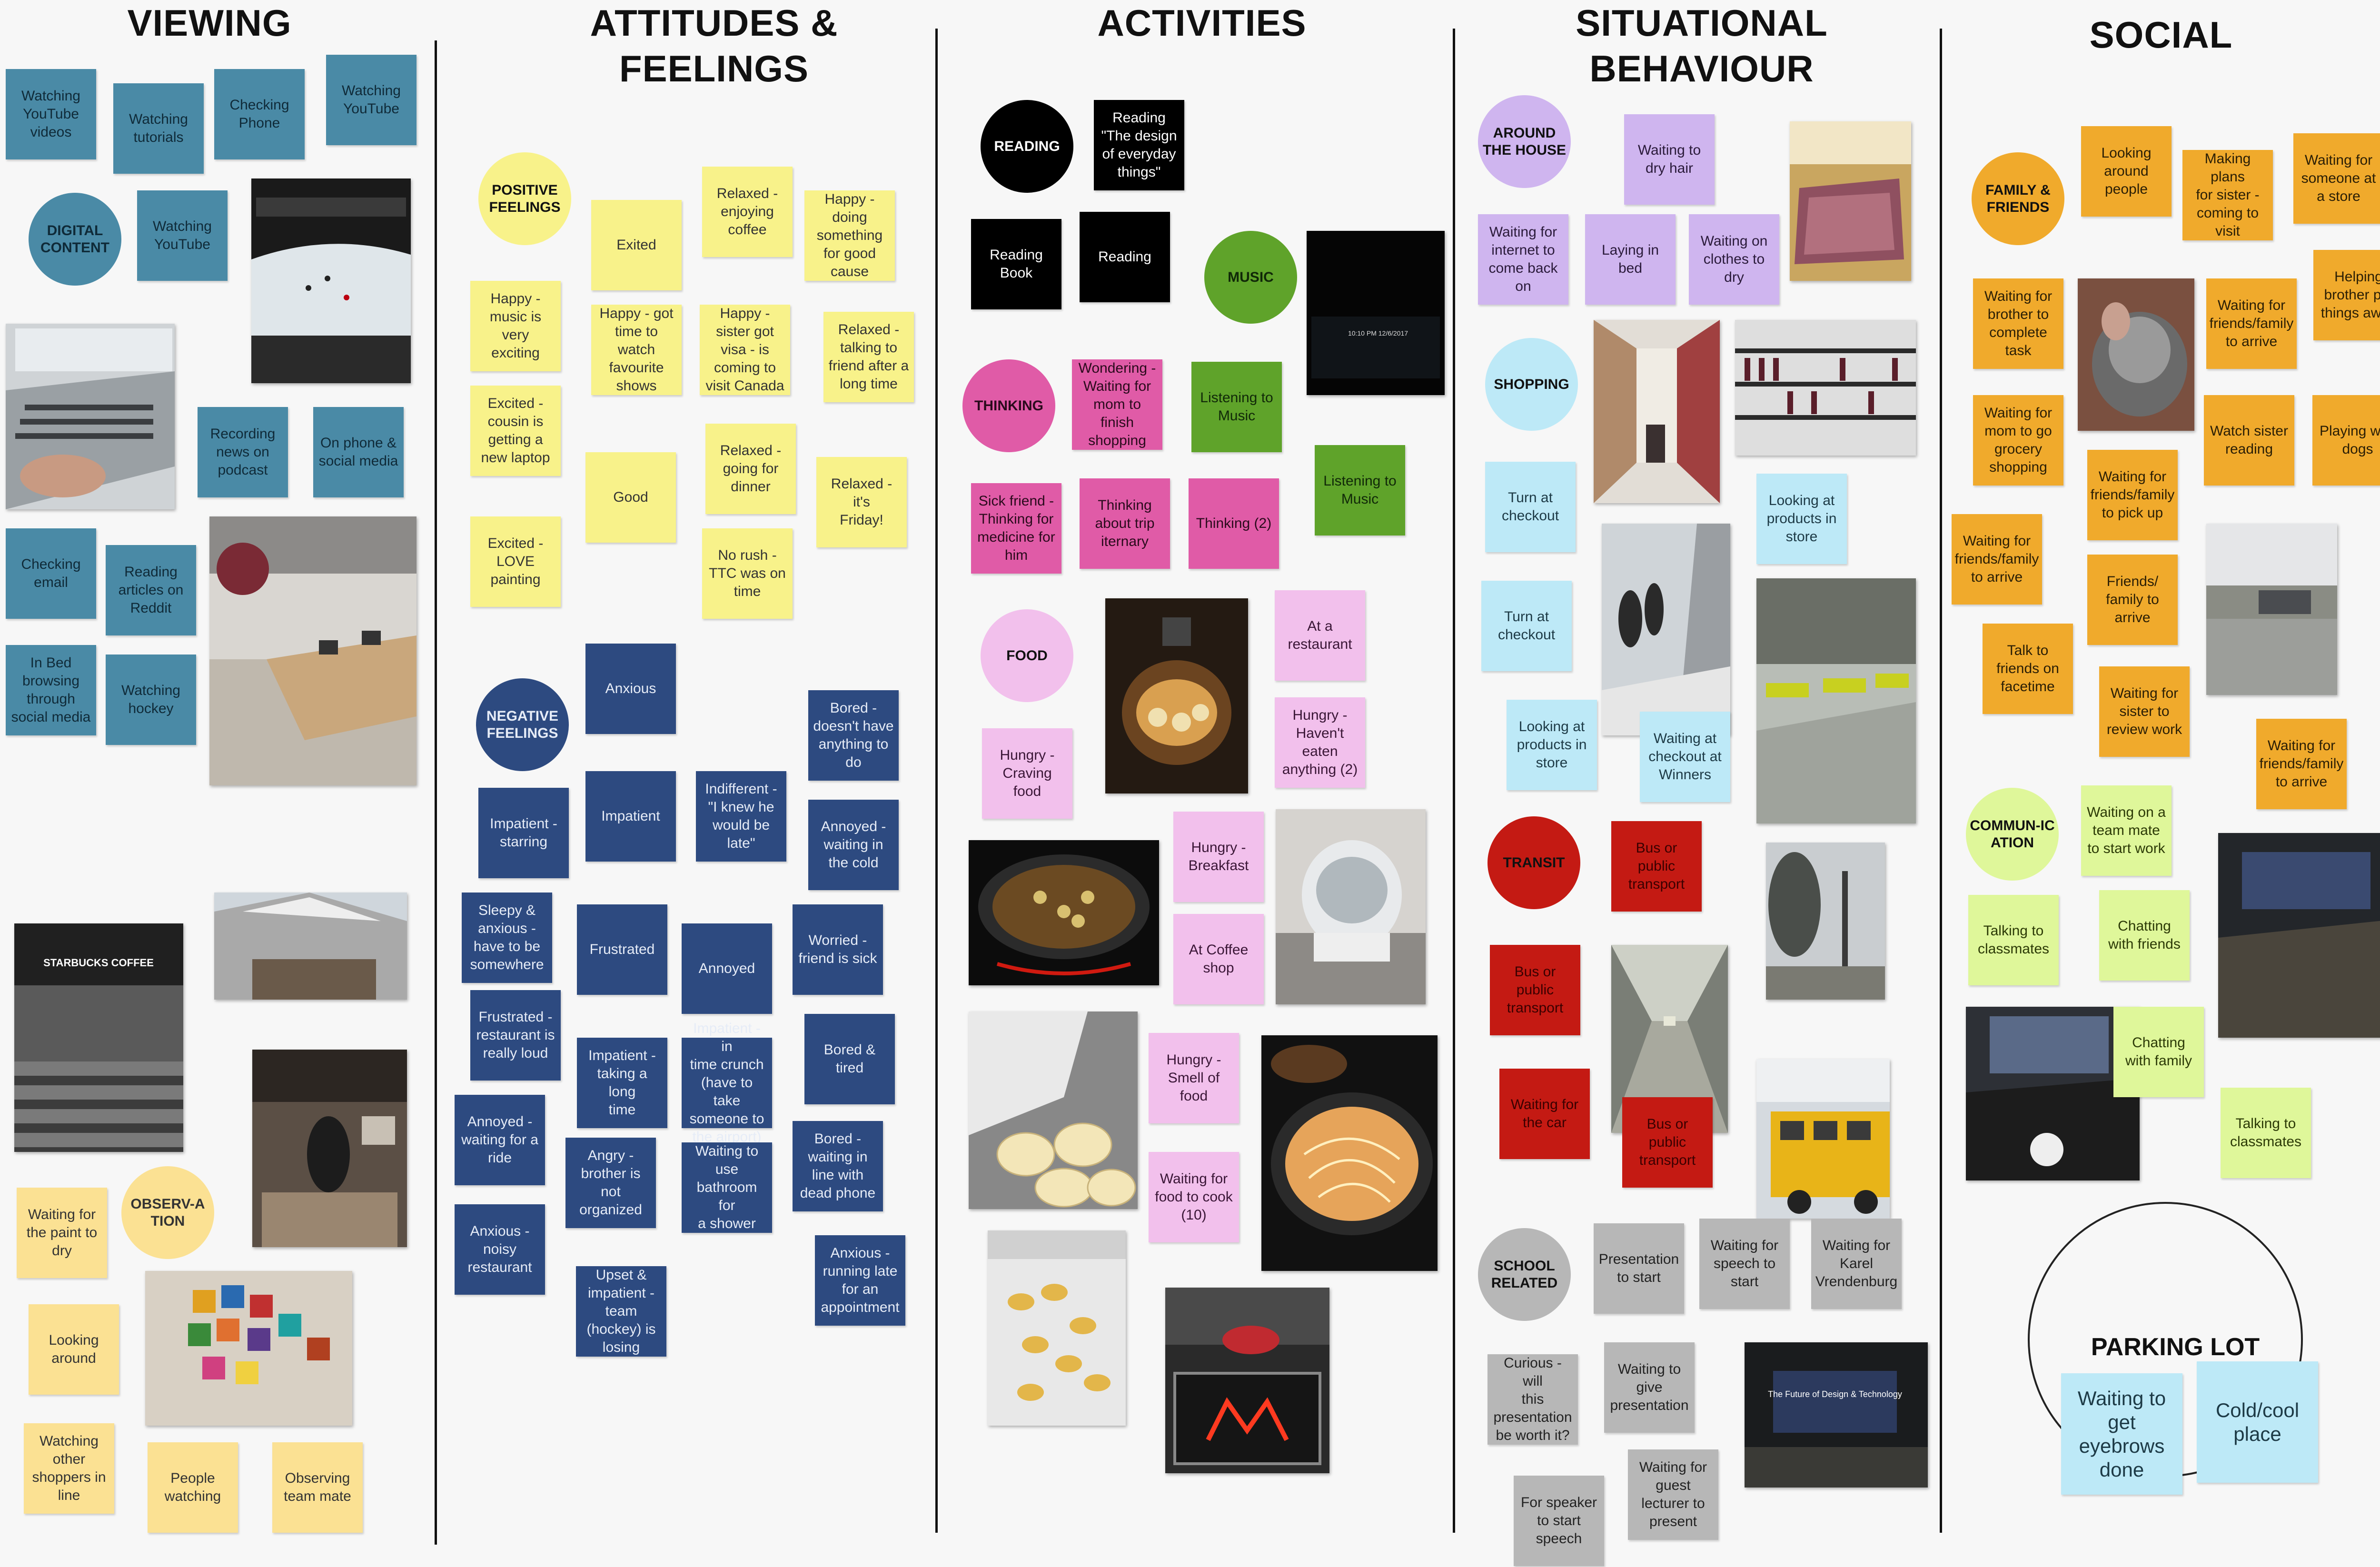 The image size is (2380, 1567). What do you see at coordinates (1531, 384) in the screenshot?
I see `category-shopping: SHOPPING` at bounding box center [1531, 384].